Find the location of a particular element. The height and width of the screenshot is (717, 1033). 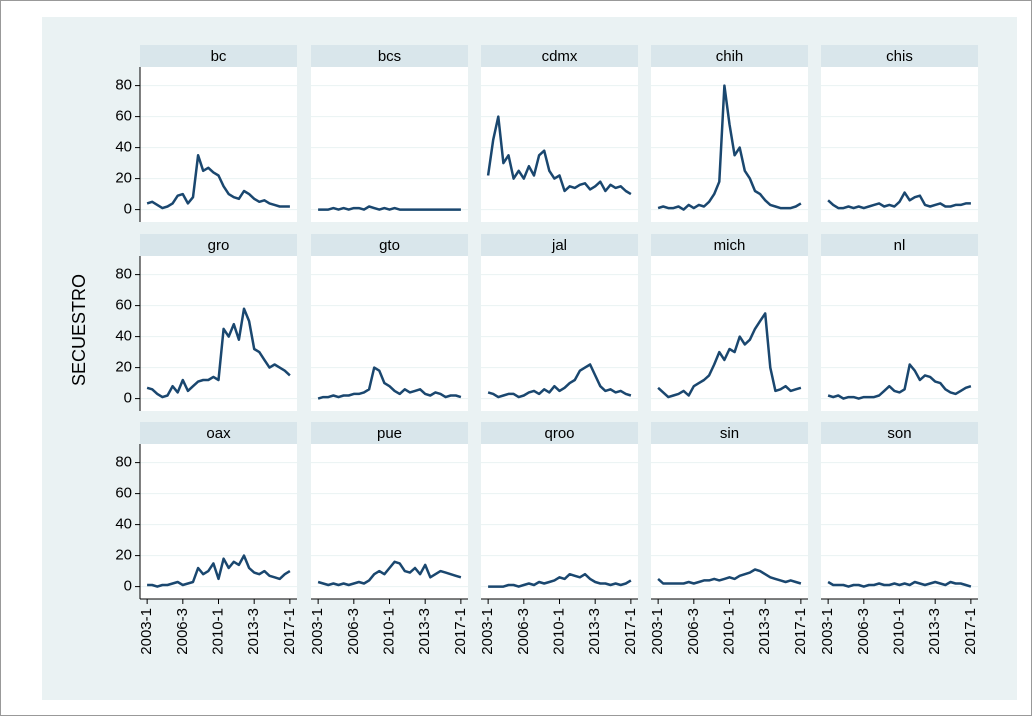

panel-title: gto is located at coordinates (389, 245).